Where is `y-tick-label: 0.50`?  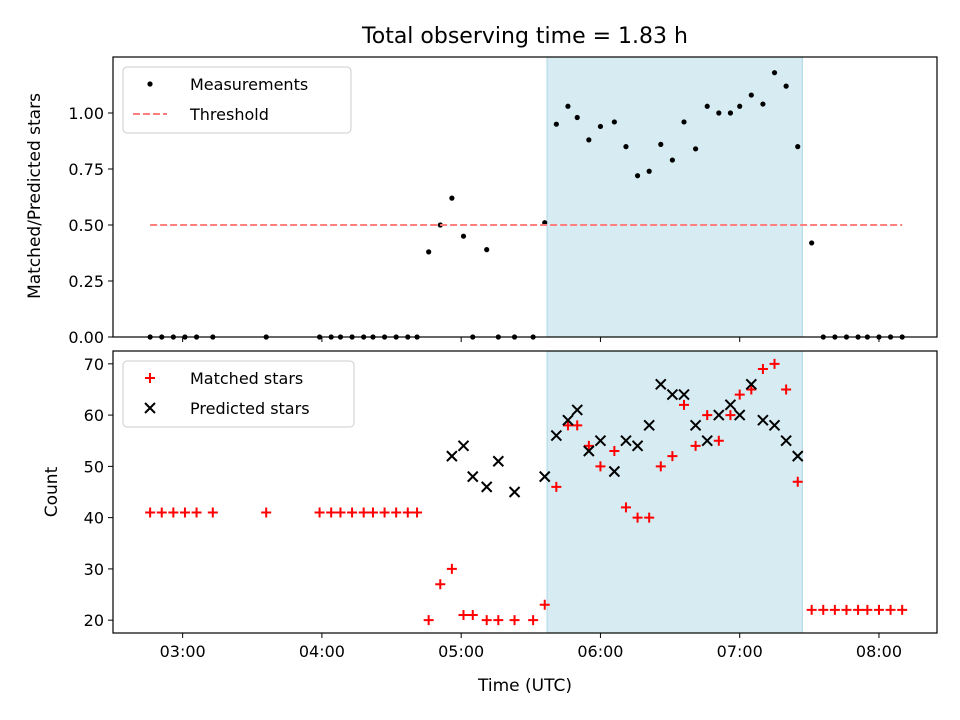
y-tick-label: 0.50 is located at coordinates (86, 225).